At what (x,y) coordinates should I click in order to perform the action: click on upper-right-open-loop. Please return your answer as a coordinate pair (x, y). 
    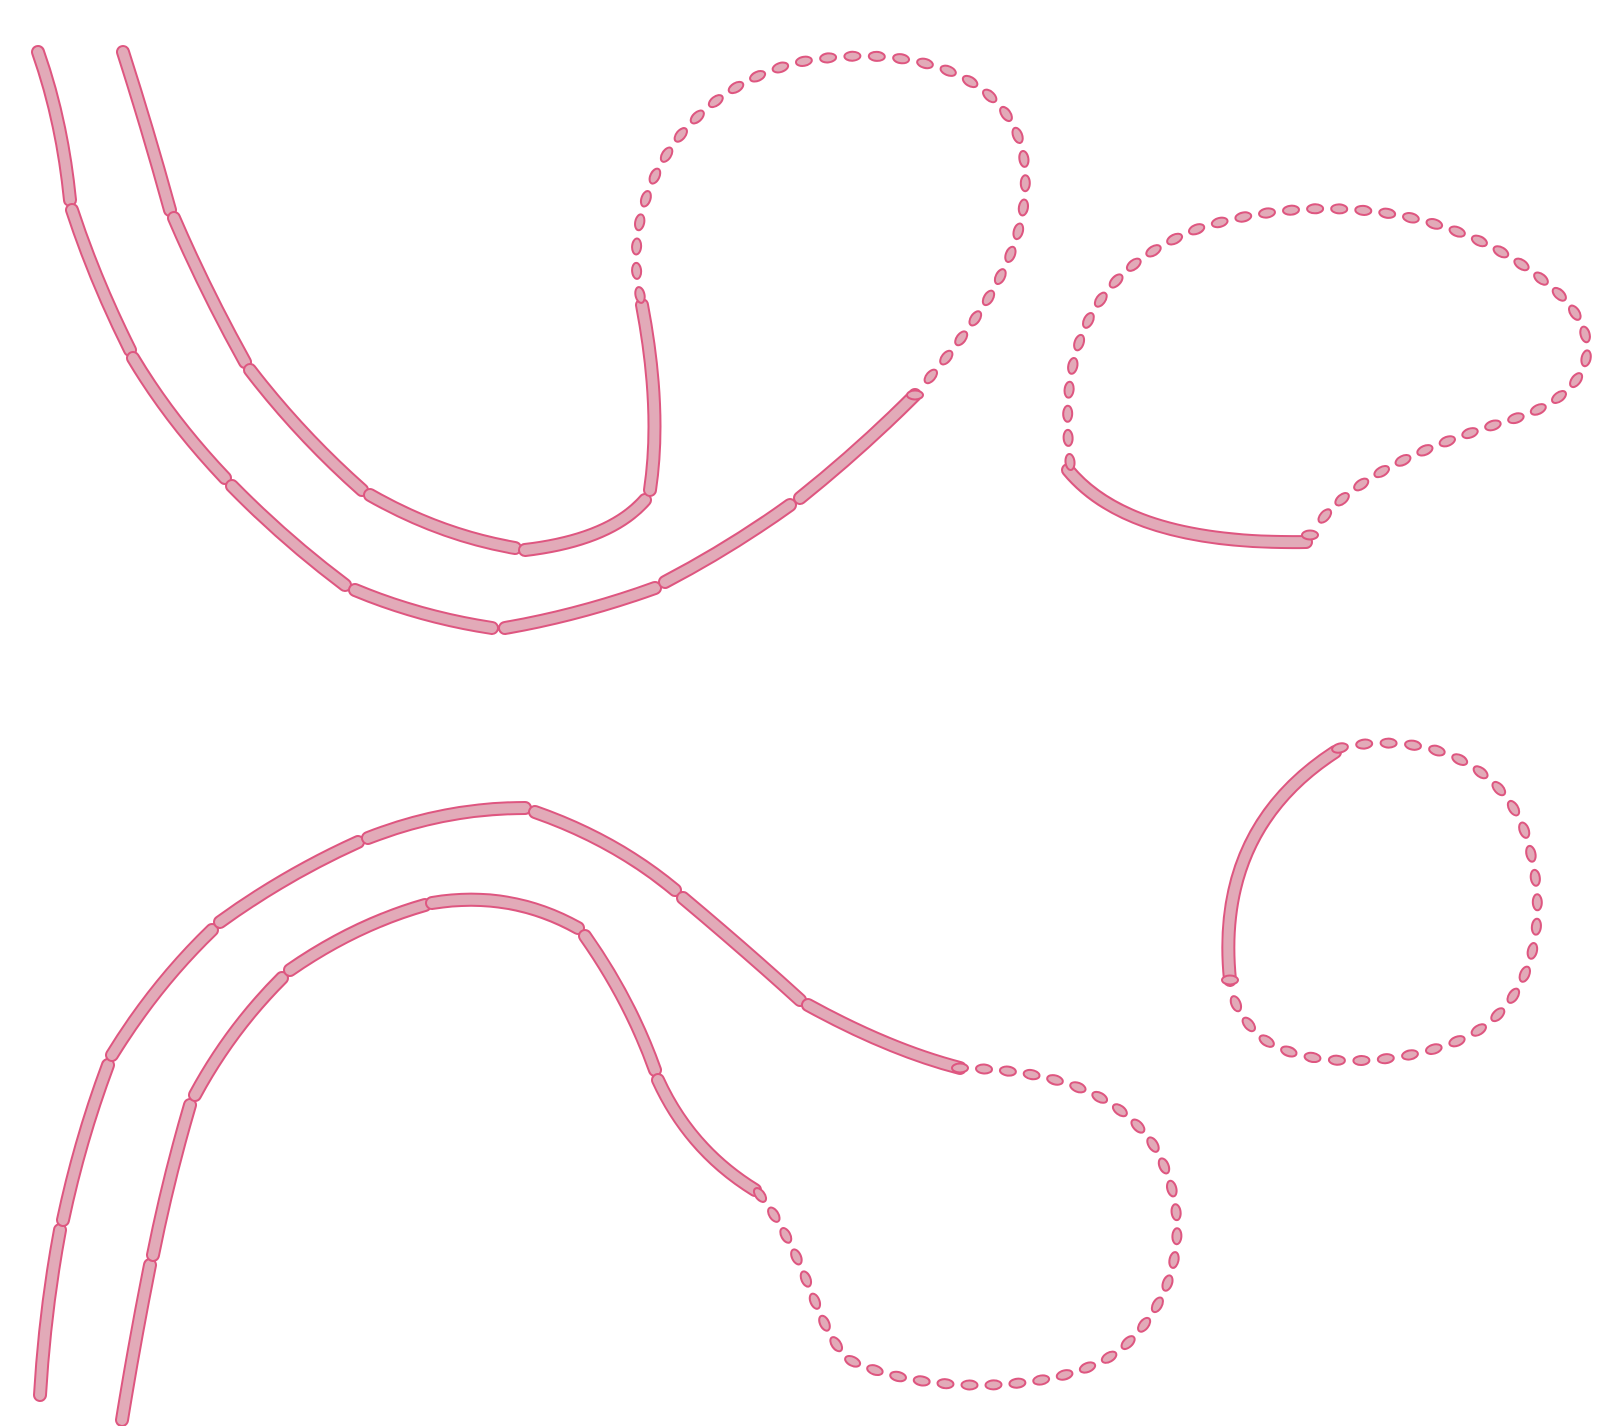
    Looking at the image, I should click on (1326, 376).